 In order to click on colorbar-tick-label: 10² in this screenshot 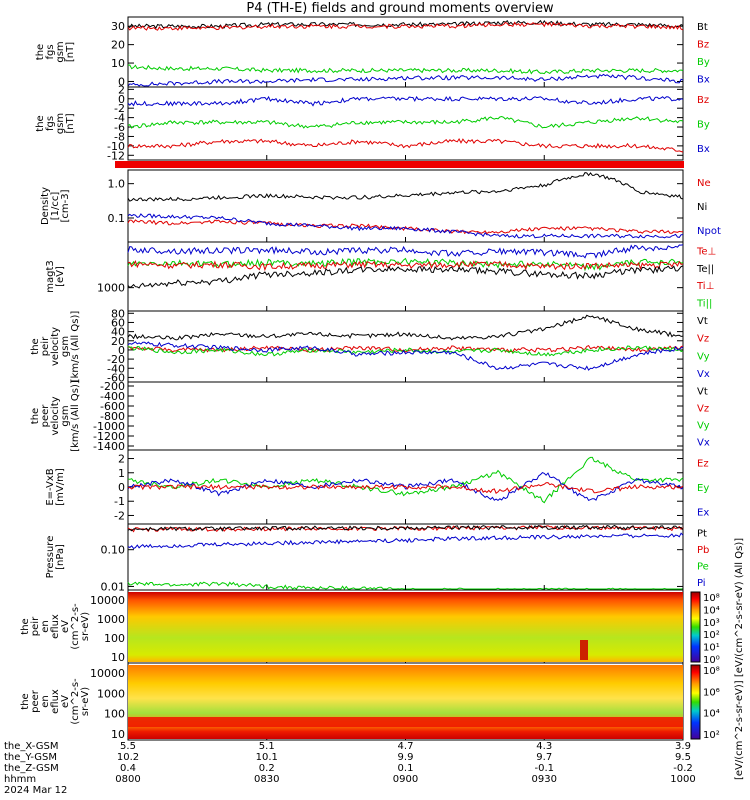, I will do `click(711, 635)`.